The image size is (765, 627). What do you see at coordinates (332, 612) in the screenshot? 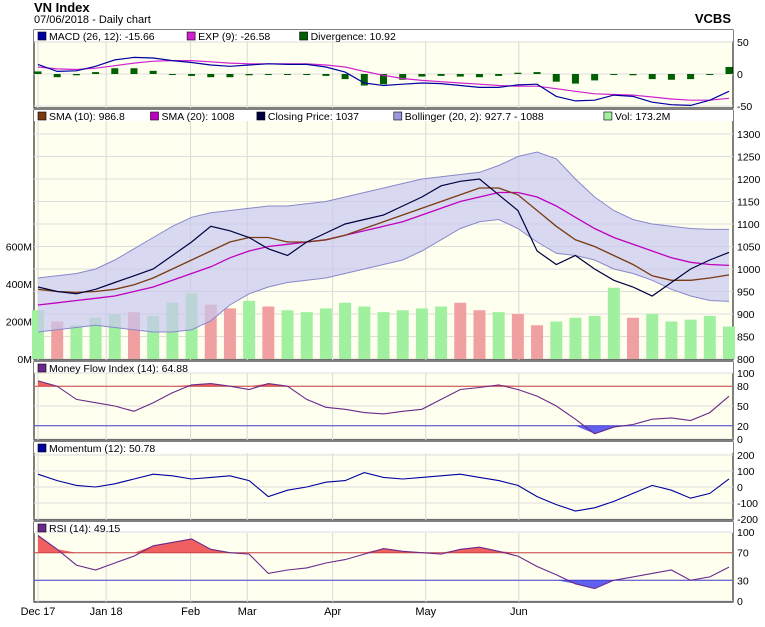
I see `x-axis-label: Apr` at bounding box center [332, 612].